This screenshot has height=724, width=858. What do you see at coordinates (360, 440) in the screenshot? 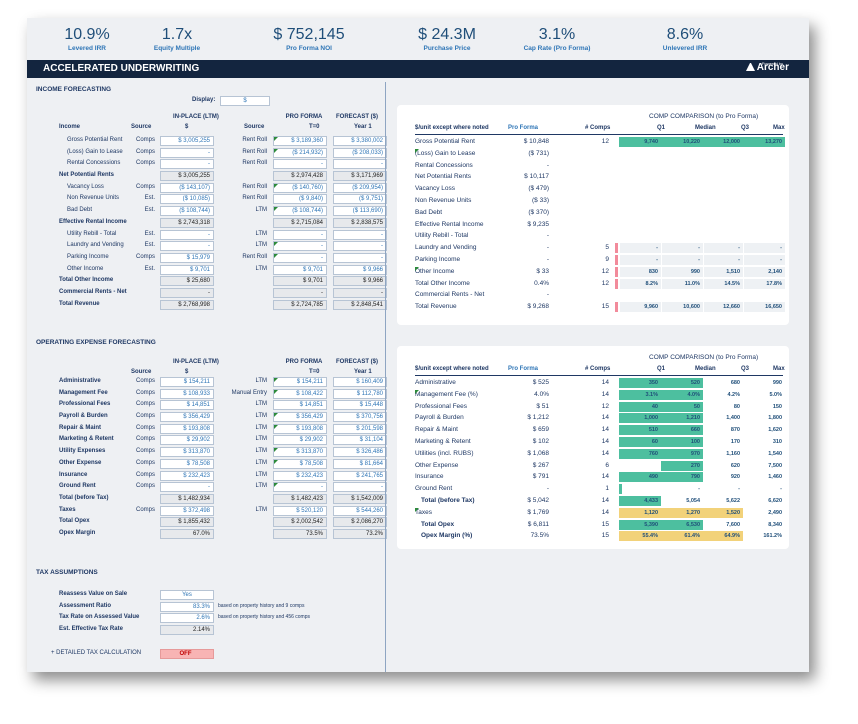
I see `opex-forecast-cell: $ 31,104` at bounding box center [360, 440].